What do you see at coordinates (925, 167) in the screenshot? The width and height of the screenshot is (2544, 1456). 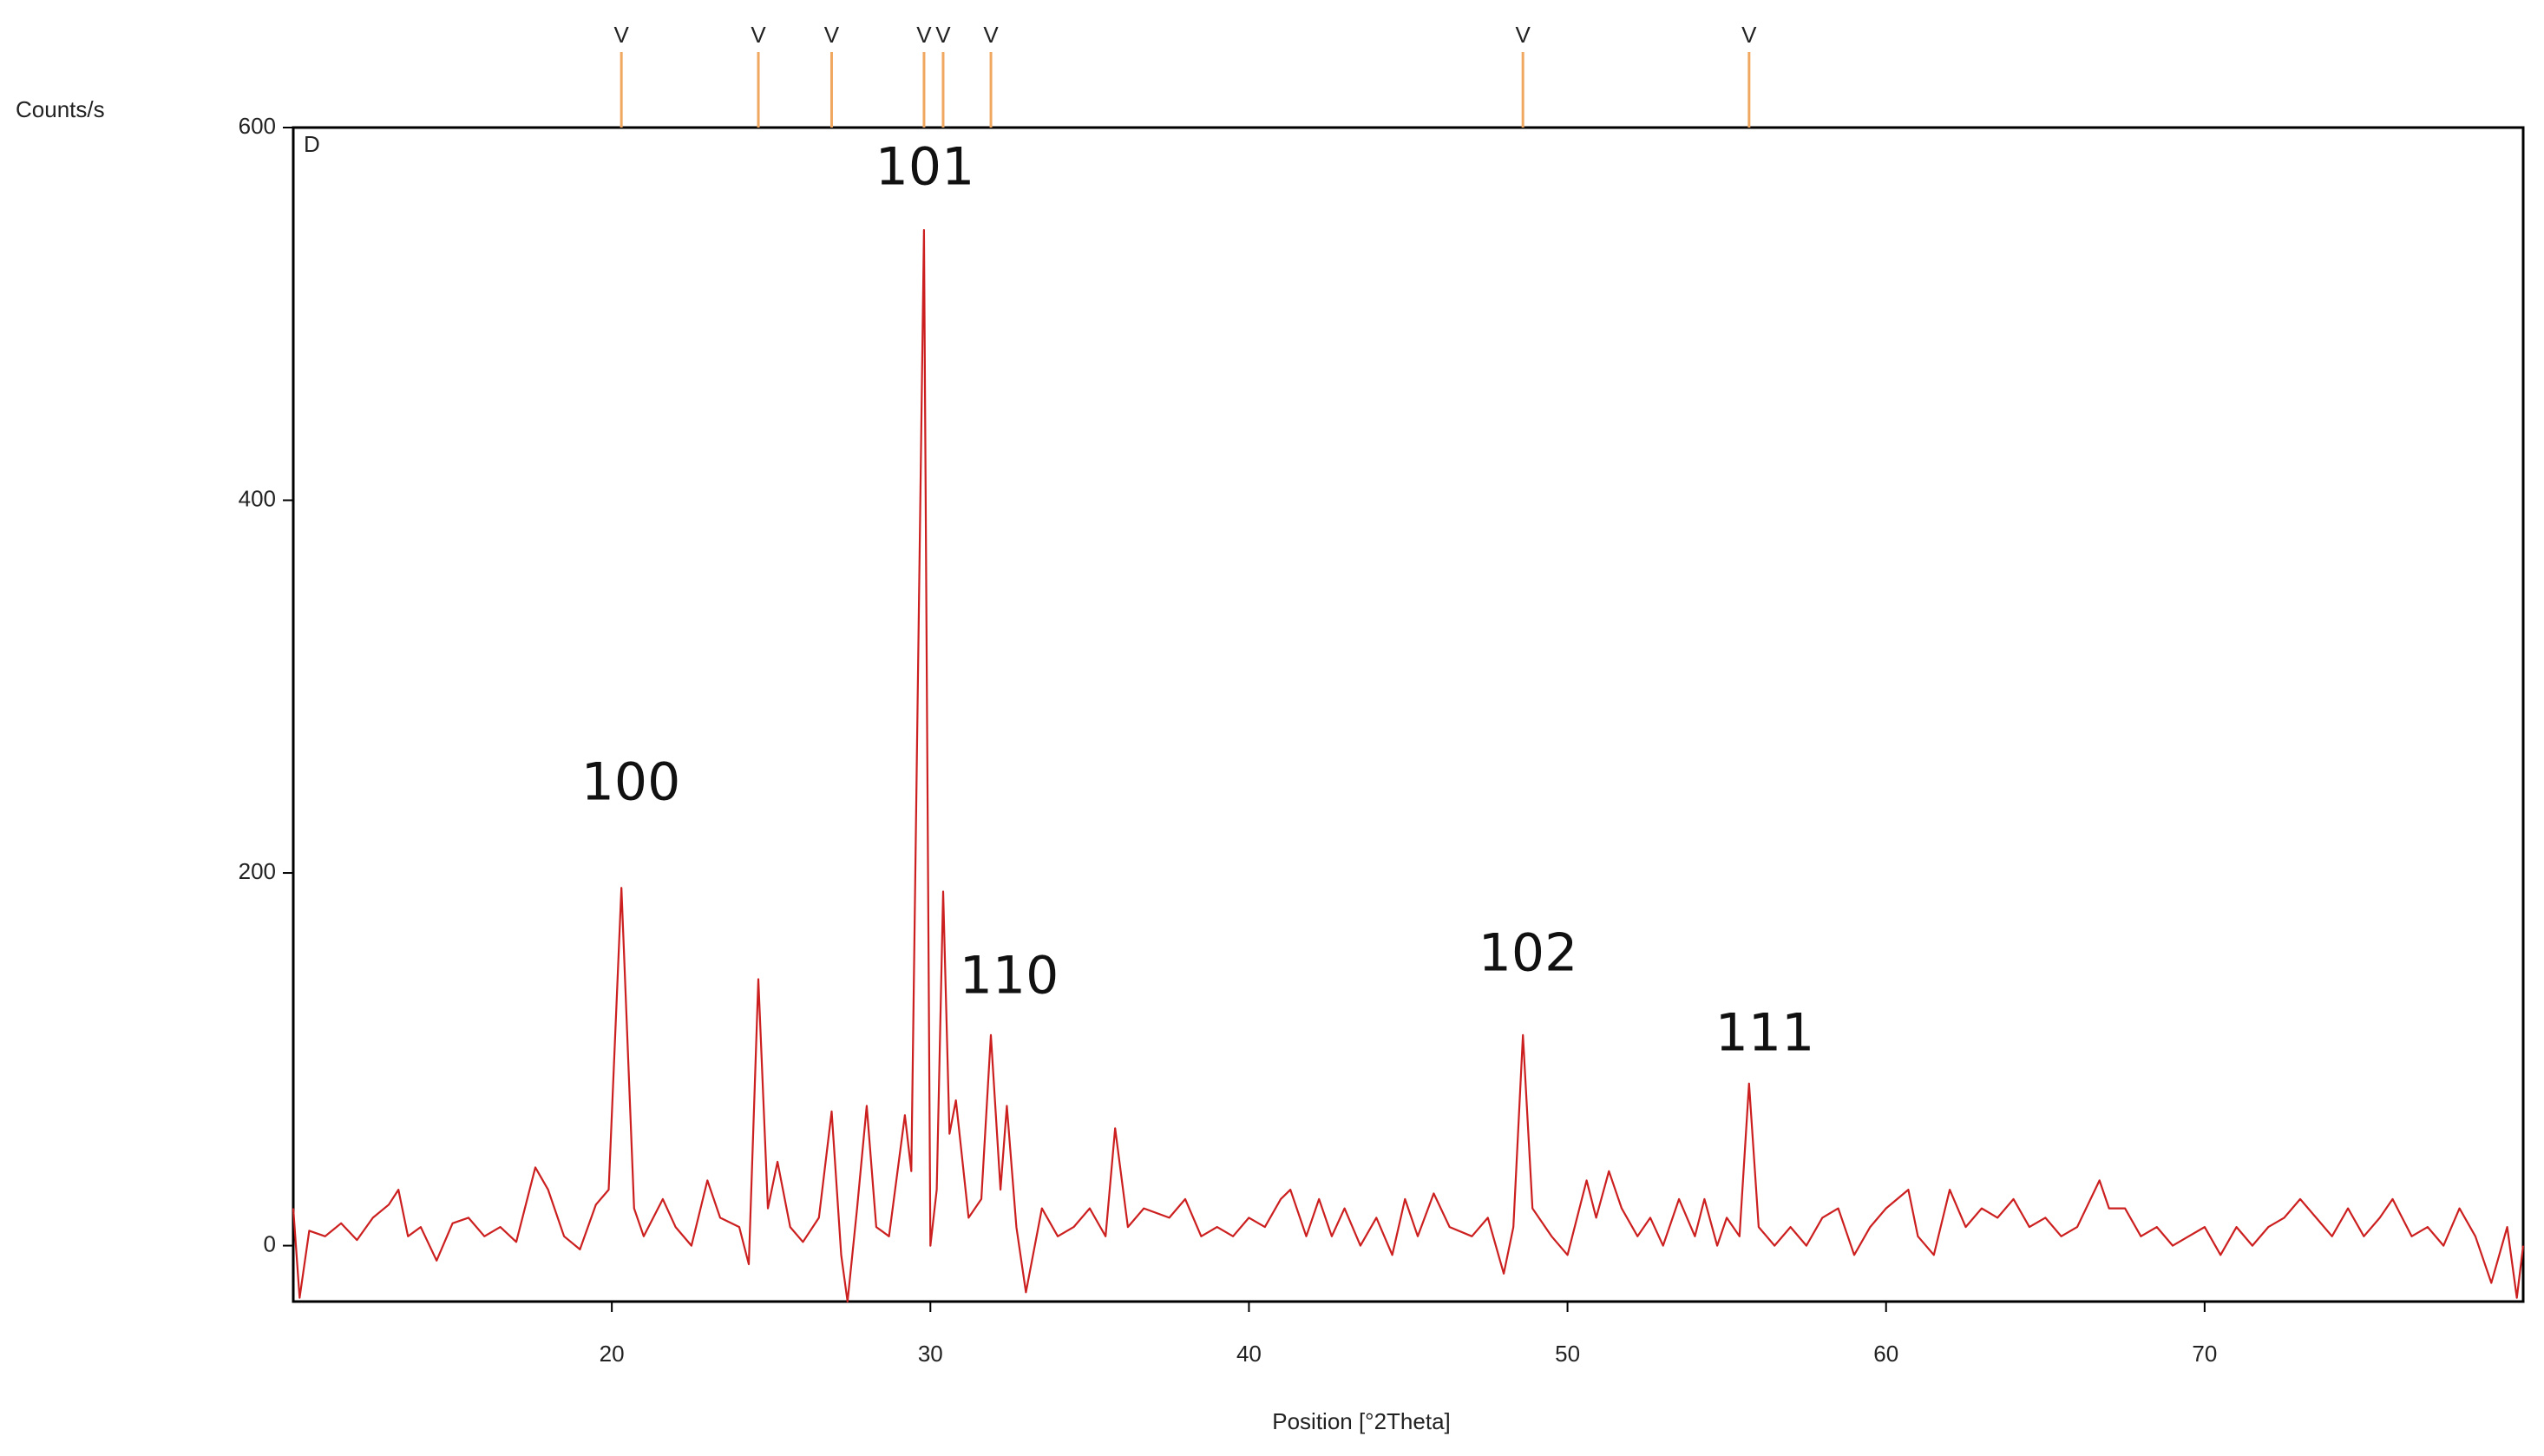 I see `peak-annotation: 101` at bounding box center [925, 167].